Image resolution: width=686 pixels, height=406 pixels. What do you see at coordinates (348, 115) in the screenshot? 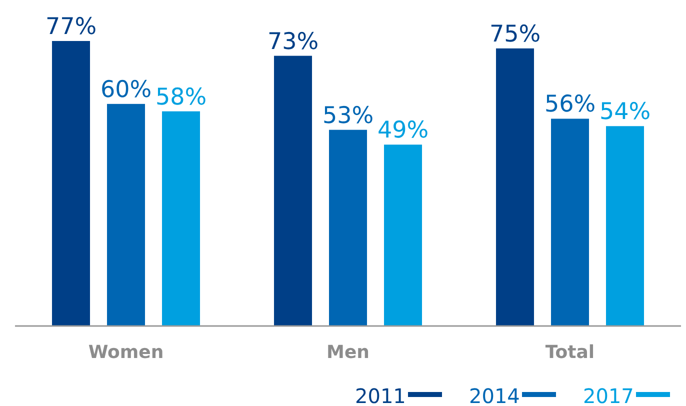
I see `data-label: 53%` at bounding box center [348, 115].